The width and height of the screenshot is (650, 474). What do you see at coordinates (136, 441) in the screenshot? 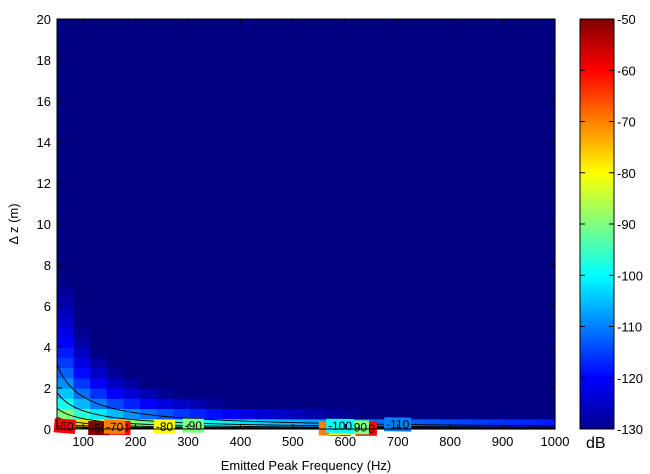
I see `x-tick-label: 200` at bounding box center [136, 441].